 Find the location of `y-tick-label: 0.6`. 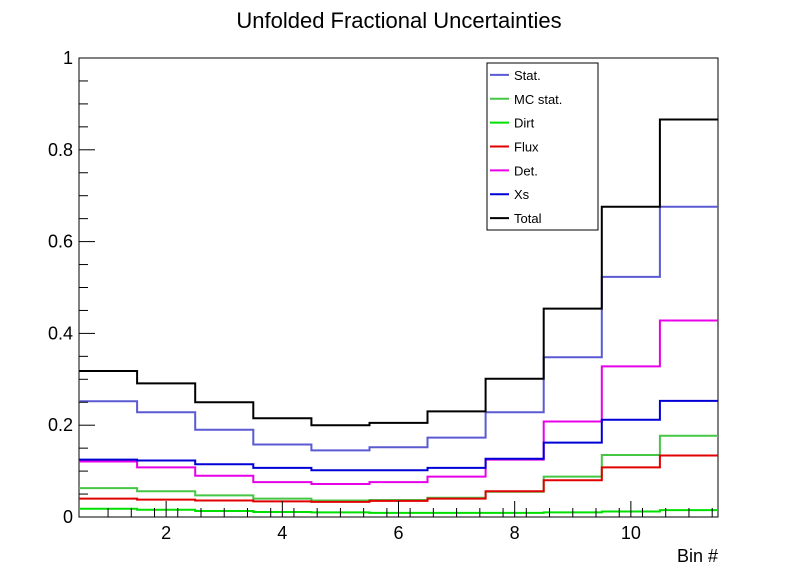

y-tick-label: 0.6 is located at coordinates (60, 242).